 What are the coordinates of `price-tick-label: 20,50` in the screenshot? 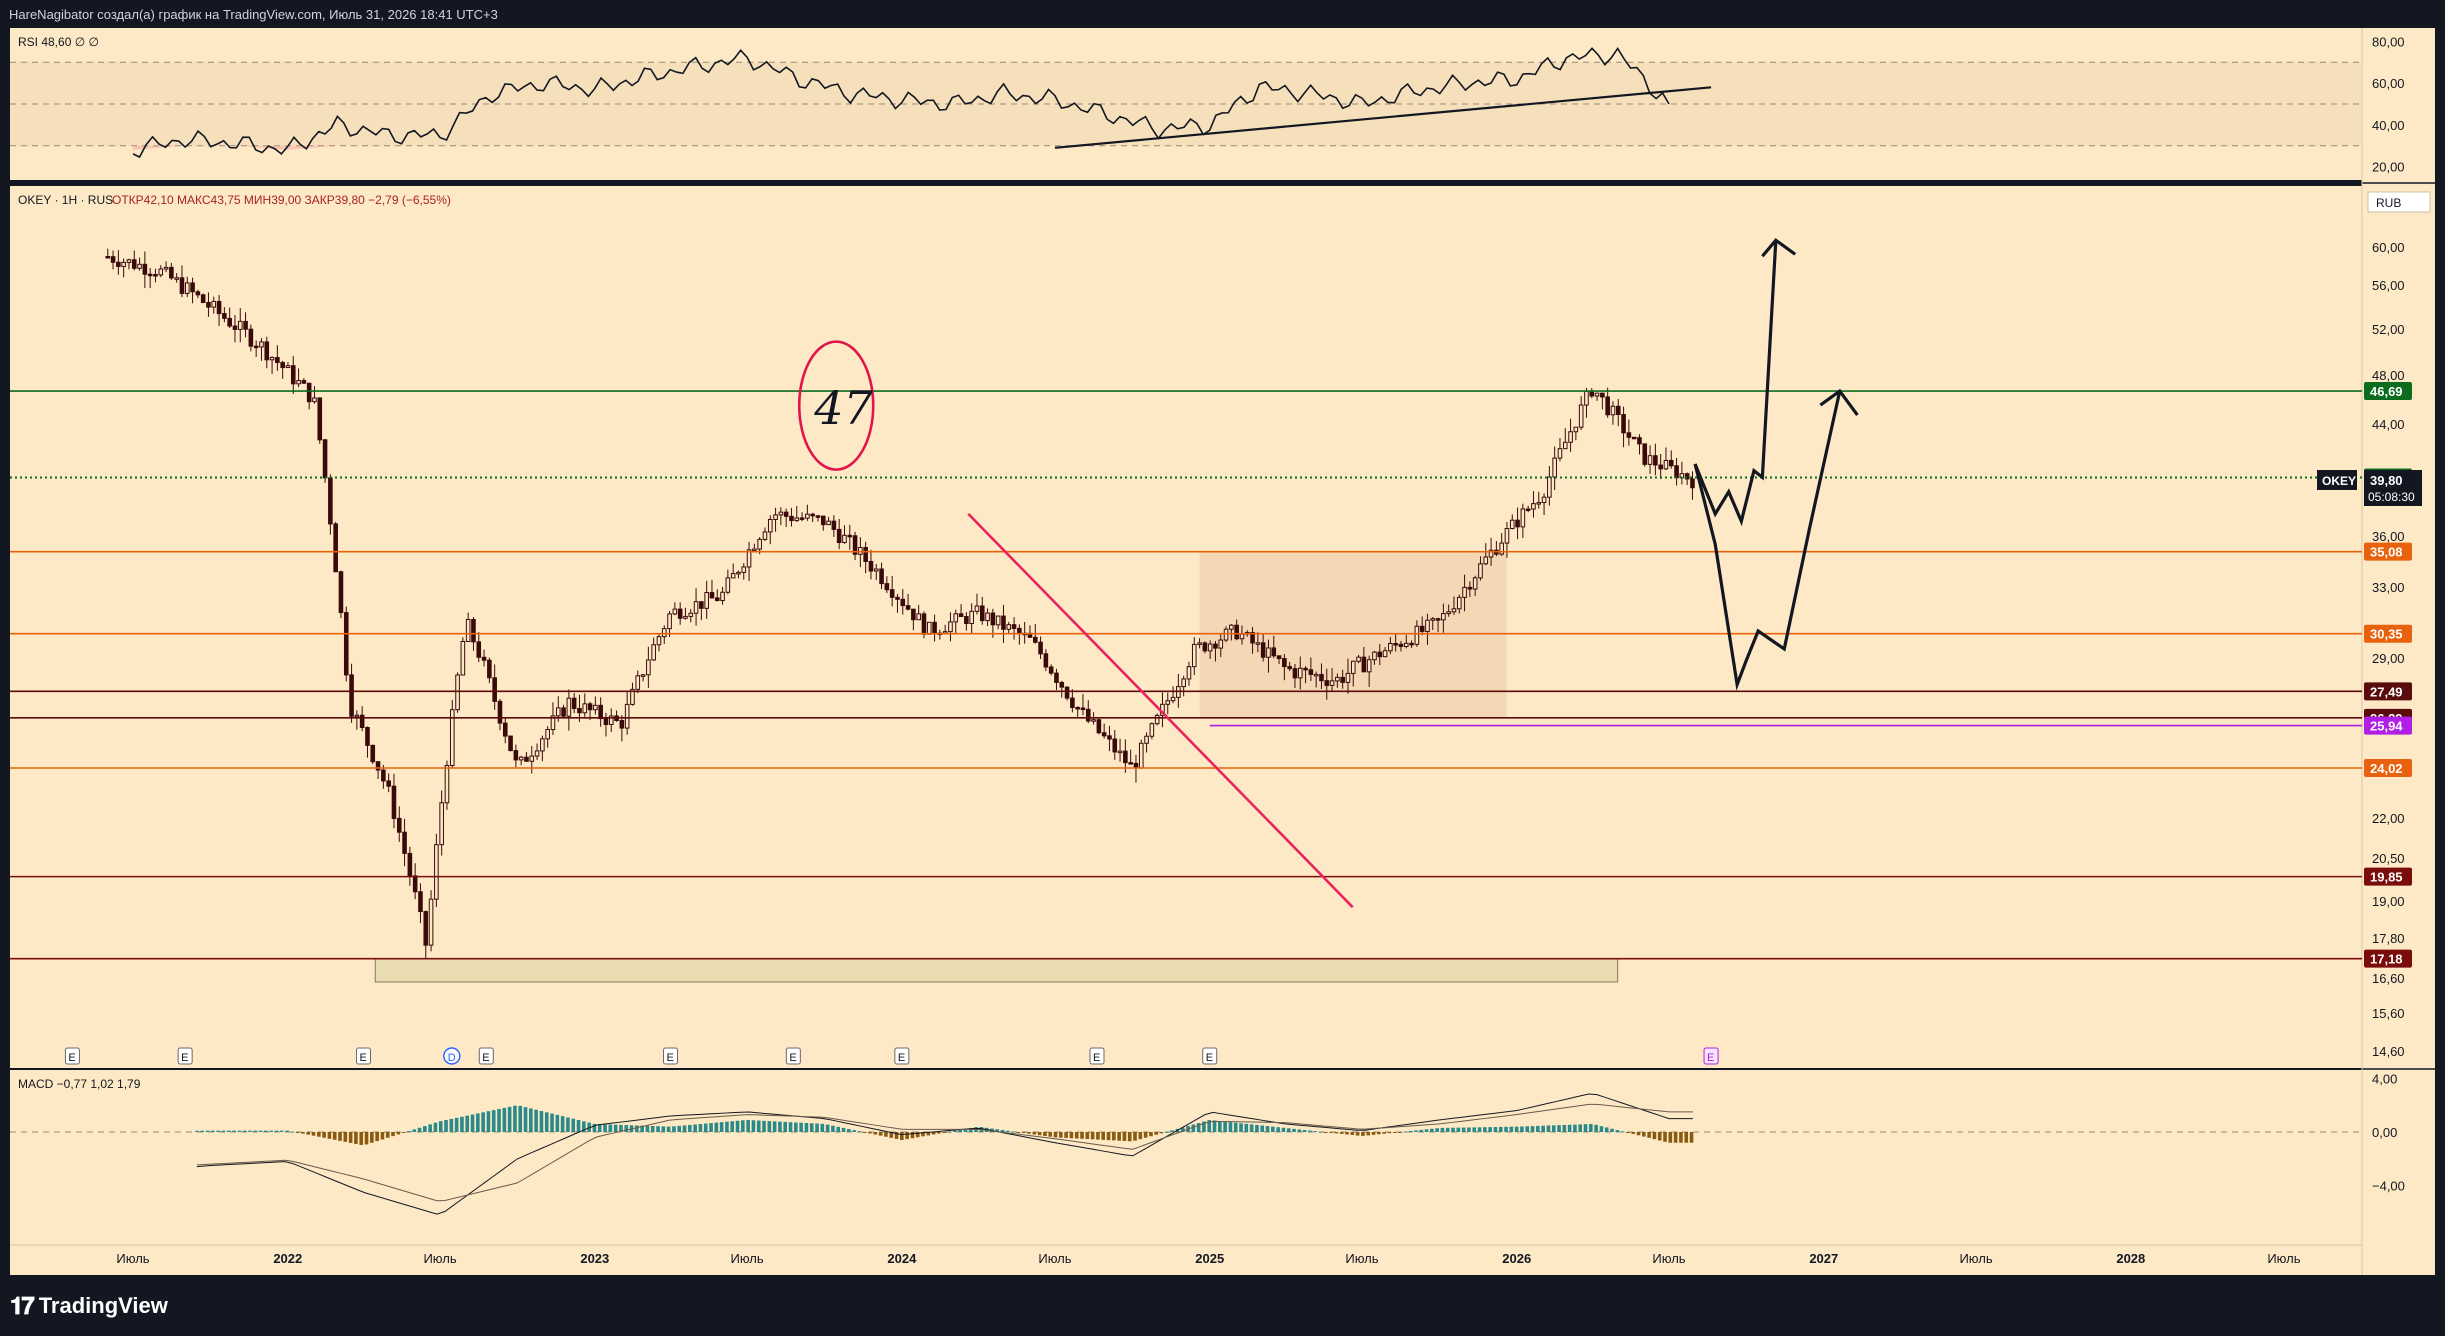 It's located at (2388, 858).